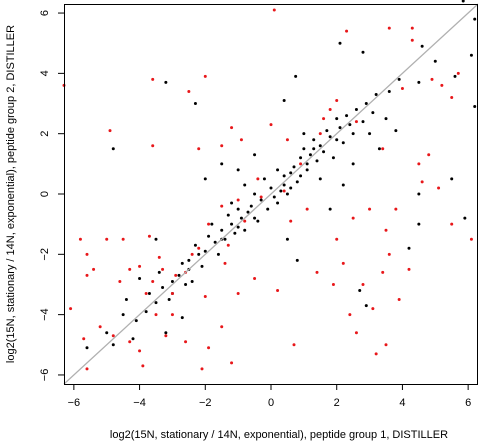 This screenshot has height=446, width=478. Describe the element at coordinates (139, 403) in the screenshot. I see `x-tick-label: −4` at that location.